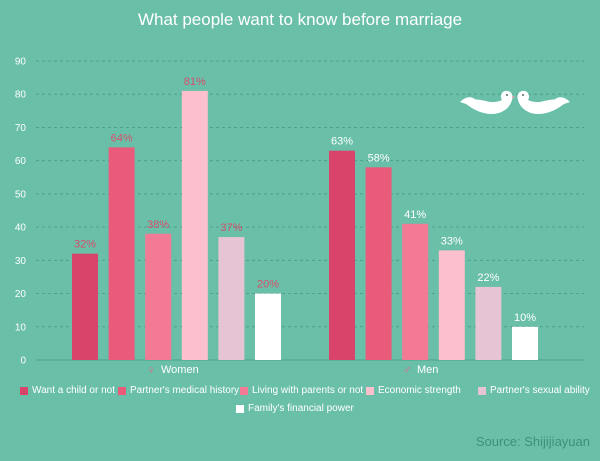 This screenshot has height=461, width=600. I want to click on data-label: 58%, so click(379, 158).